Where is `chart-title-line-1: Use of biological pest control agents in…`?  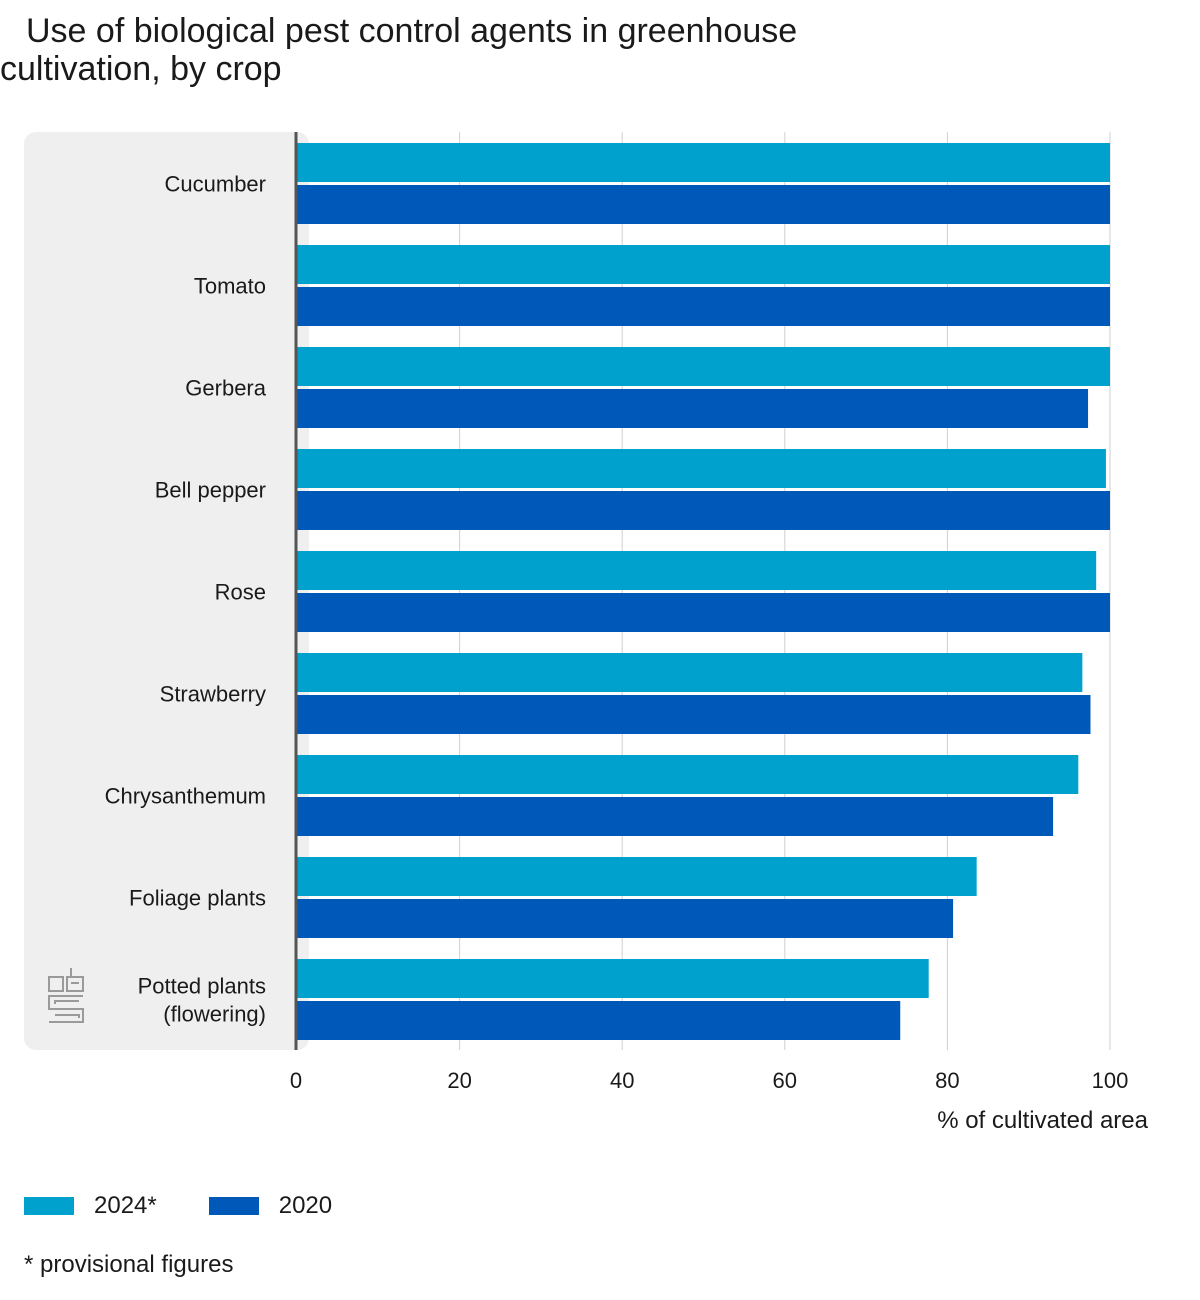
chart-title-line-1: Use of biological pest control agents in… is located at coordinates (412, 31).